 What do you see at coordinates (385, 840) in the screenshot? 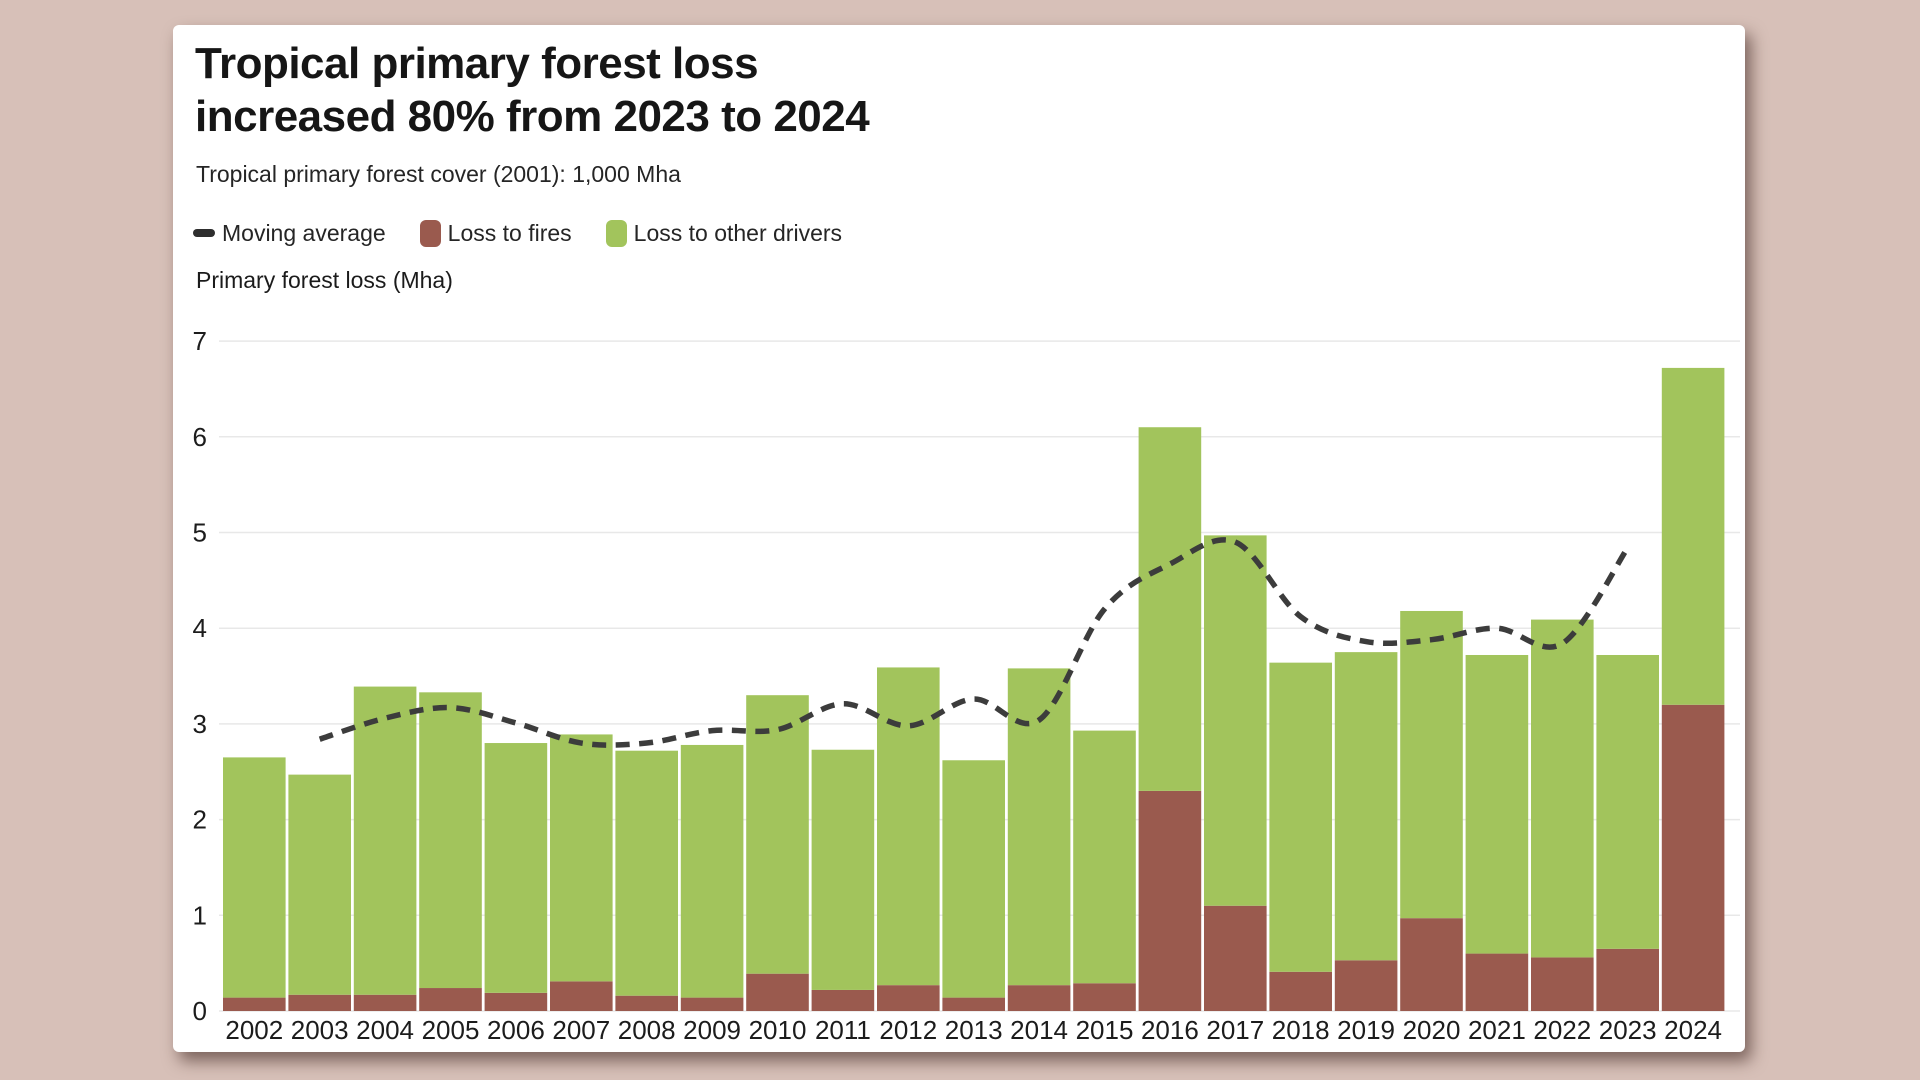
I see `bar-other-drivers-2004` at bounding box center [385, 840].